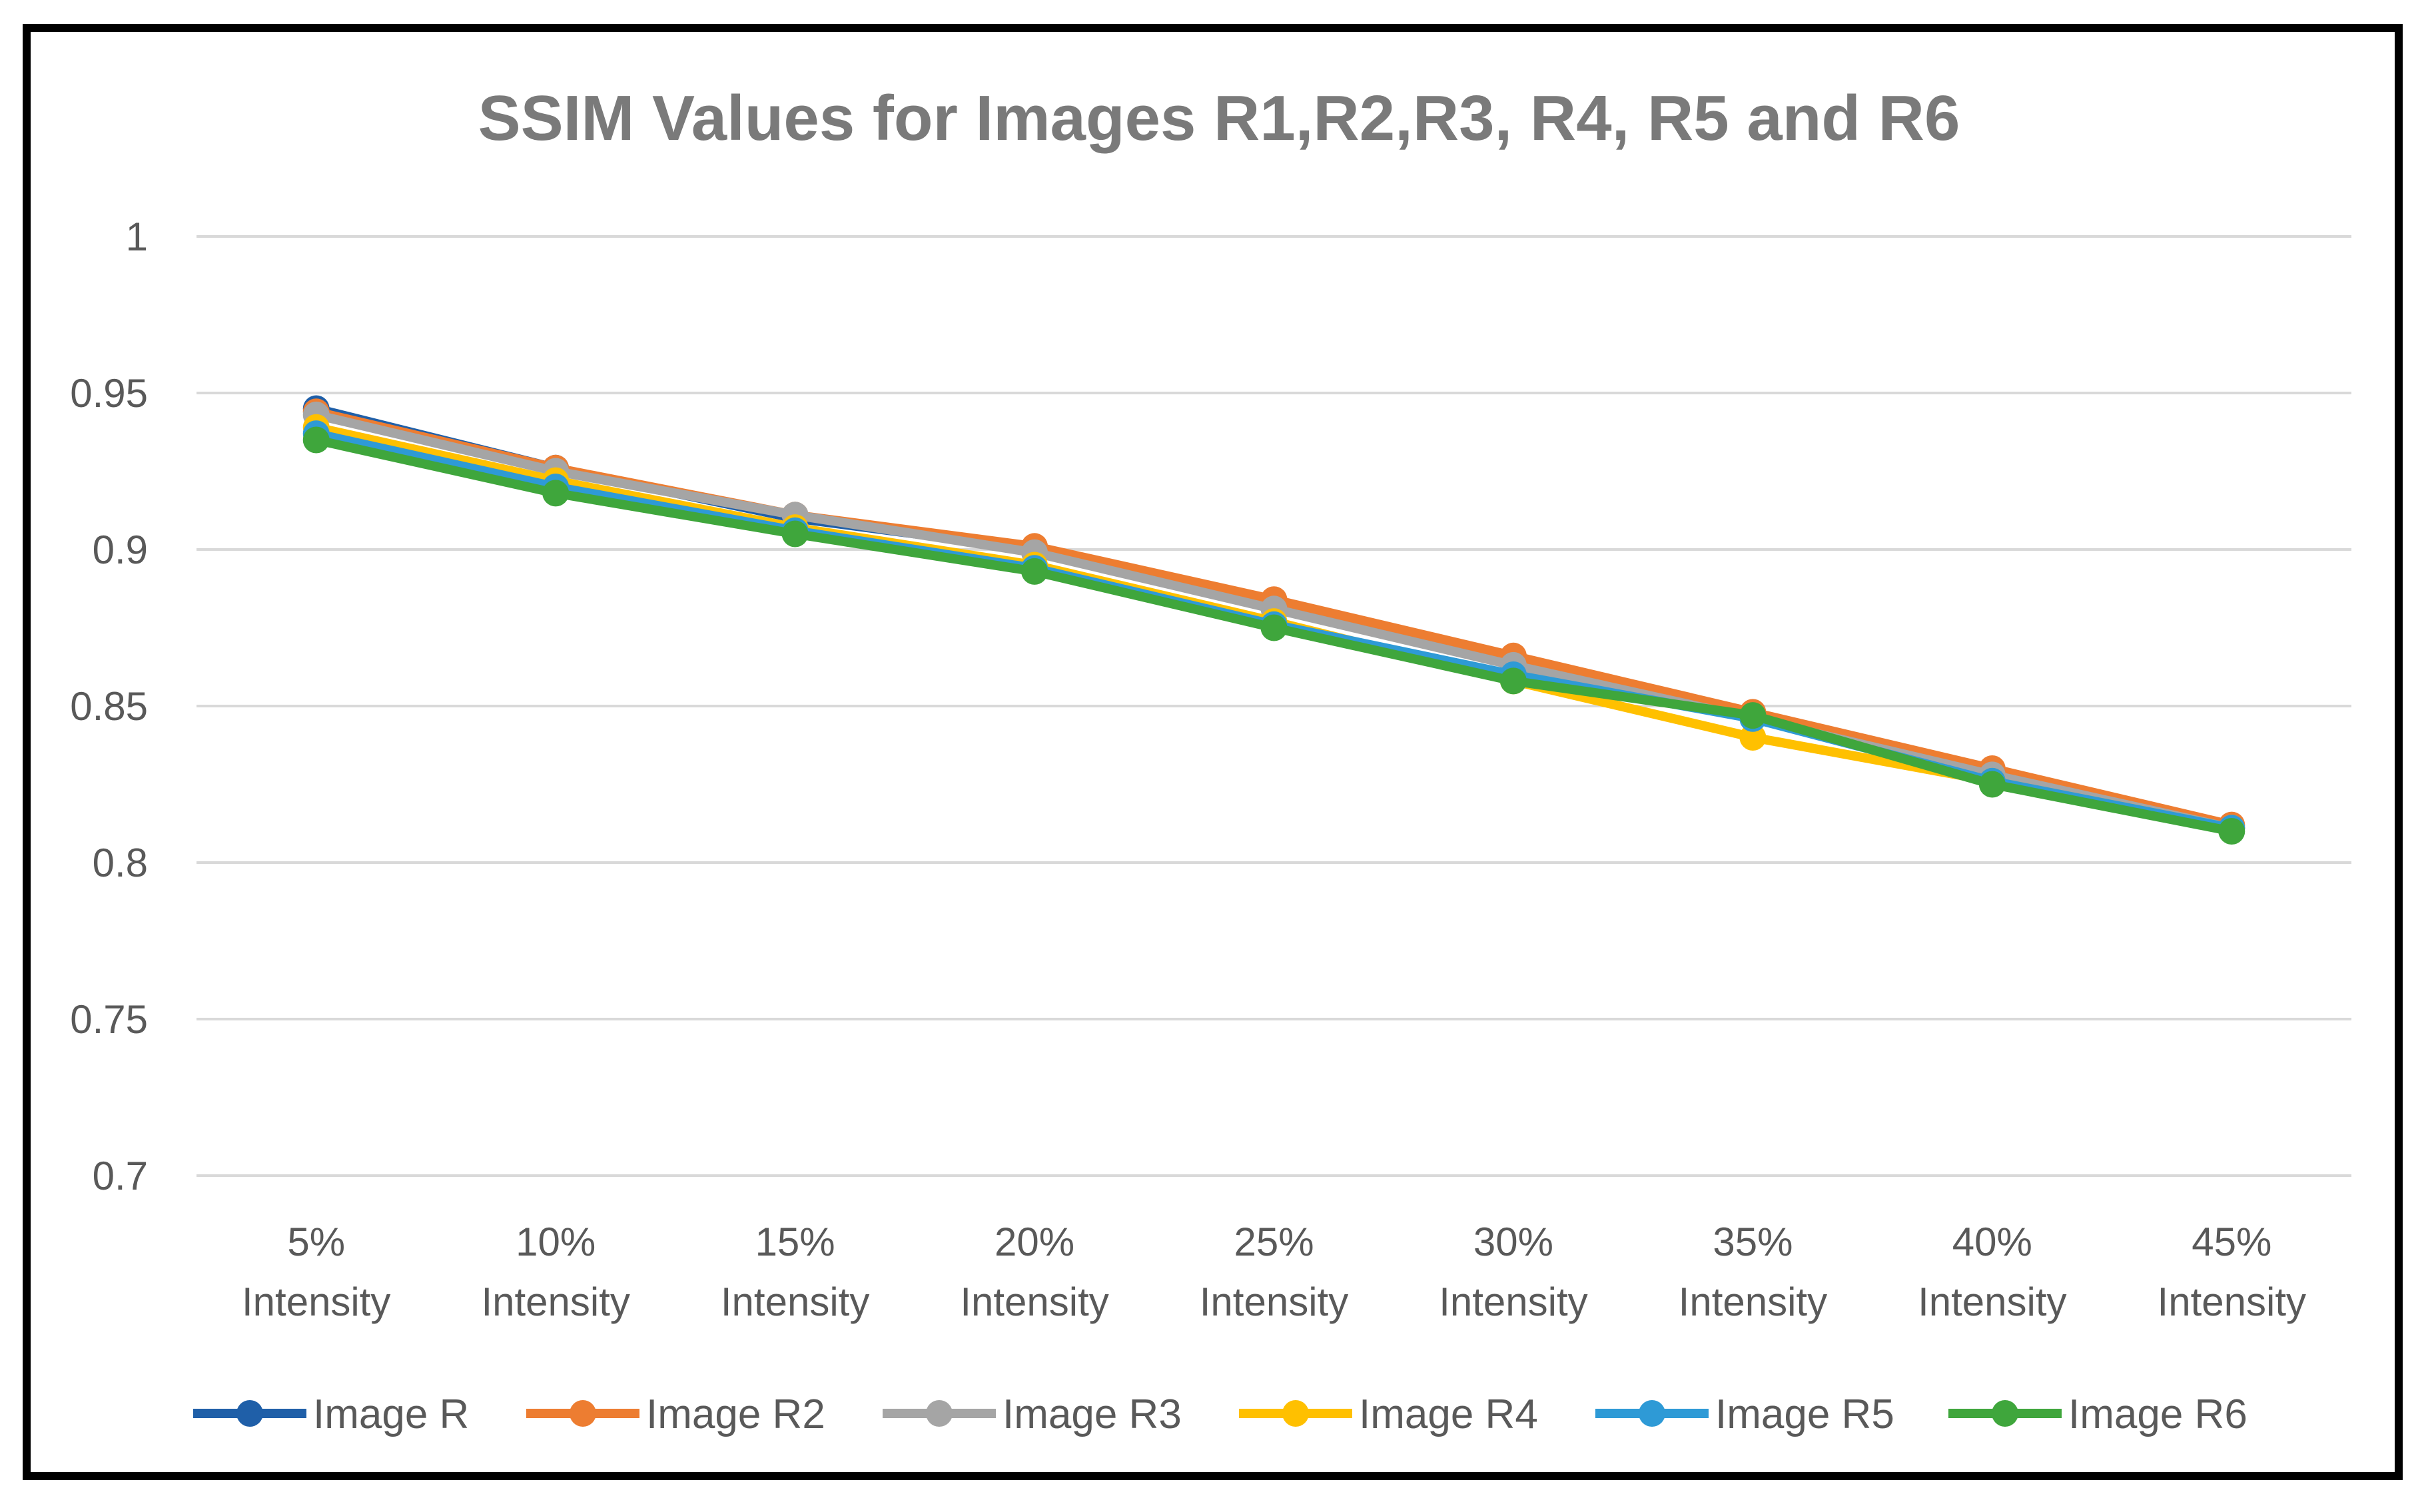 This screenshot has height=1512, width=2436. Describe the element at coordinates (736, 1414) in the screenshot. I see `legend-label: Image R2` at that location.